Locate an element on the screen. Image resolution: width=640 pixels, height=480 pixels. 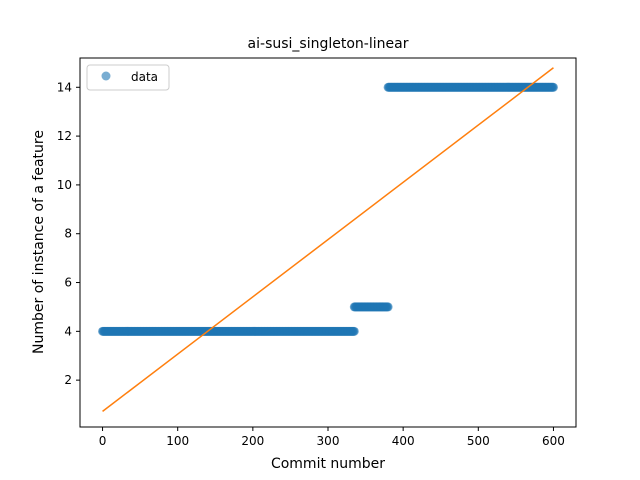
y-axis: 2 4 6 8 10 12 14 is located at coordinates (68, 233).